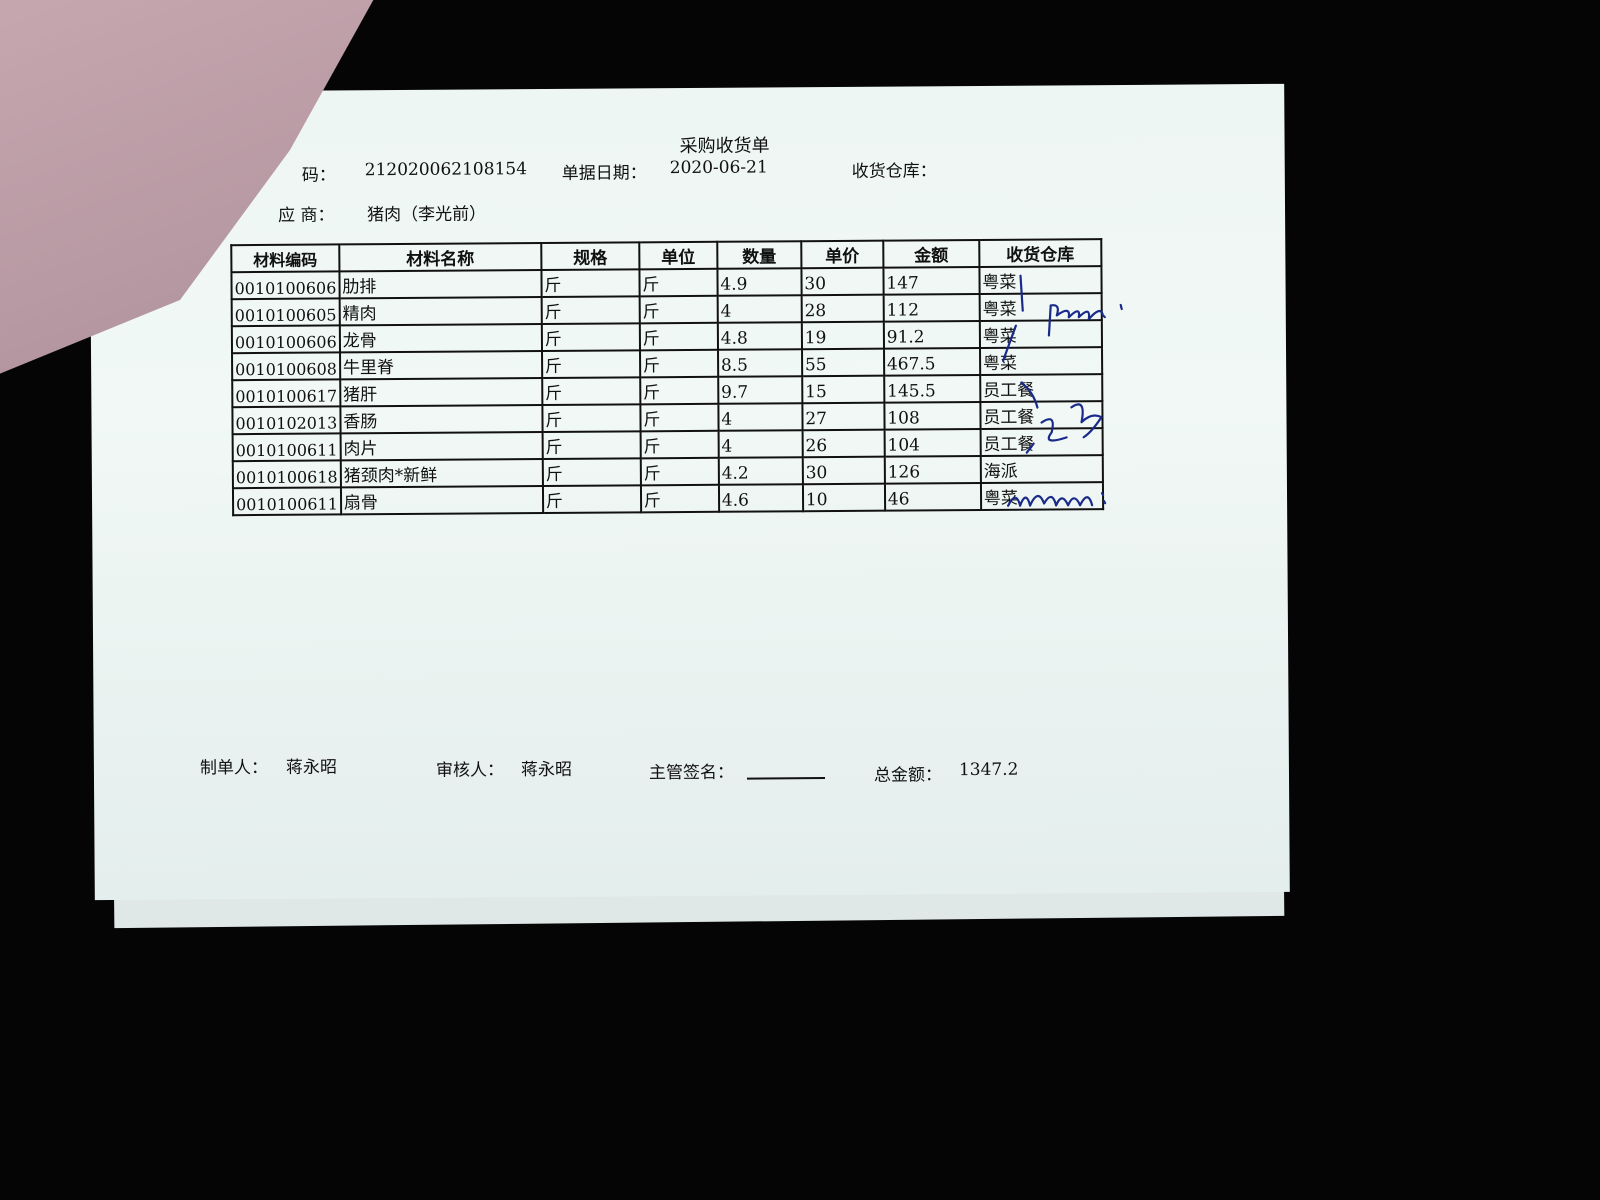 Image resolution: width=1600 pixels, height=1200 pixels. Describe the element at coordinates (760, 390) in the screenshot. I see `table-cell: 9.7` at that location.